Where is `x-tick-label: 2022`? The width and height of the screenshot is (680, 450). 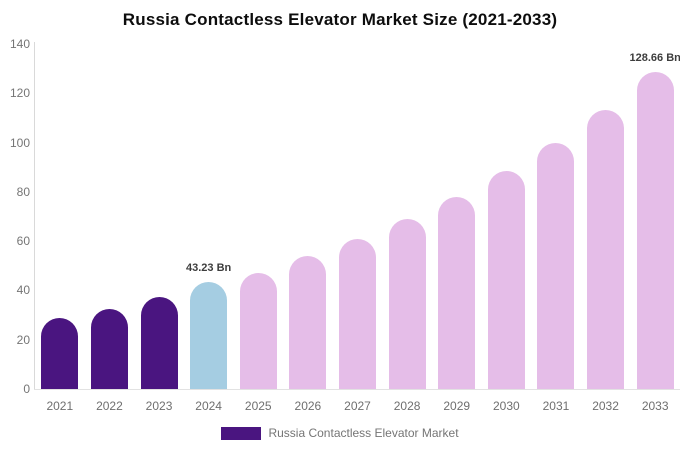
x-tick-label: 2022 is located at coordinates (109, 406).